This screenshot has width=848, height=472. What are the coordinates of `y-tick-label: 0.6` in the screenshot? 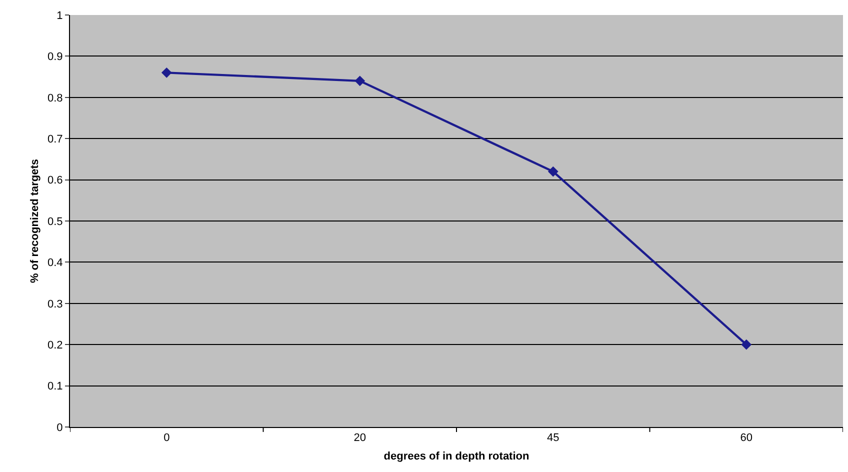 It's located at (55, 180).